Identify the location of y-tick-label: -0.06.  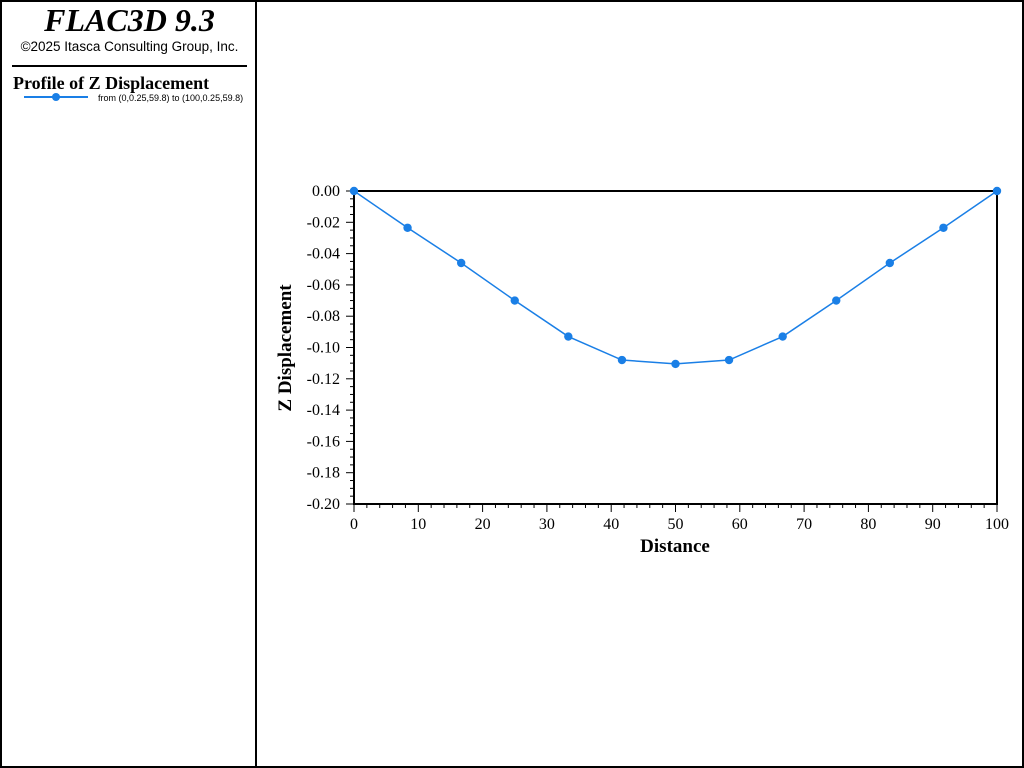
(323, 285).